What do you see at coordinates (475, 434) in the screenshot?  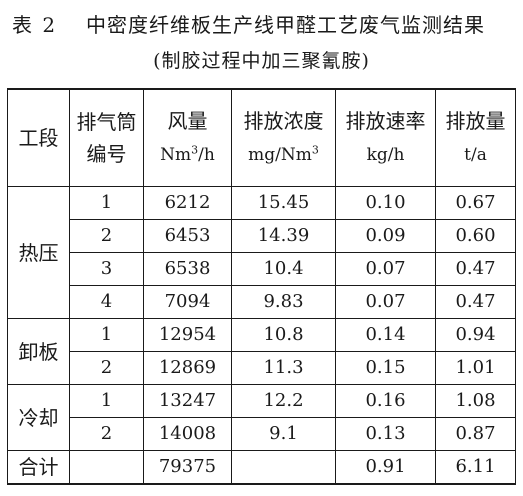 I see `amount-cell: 0.87` at bounding box center [475, 434].